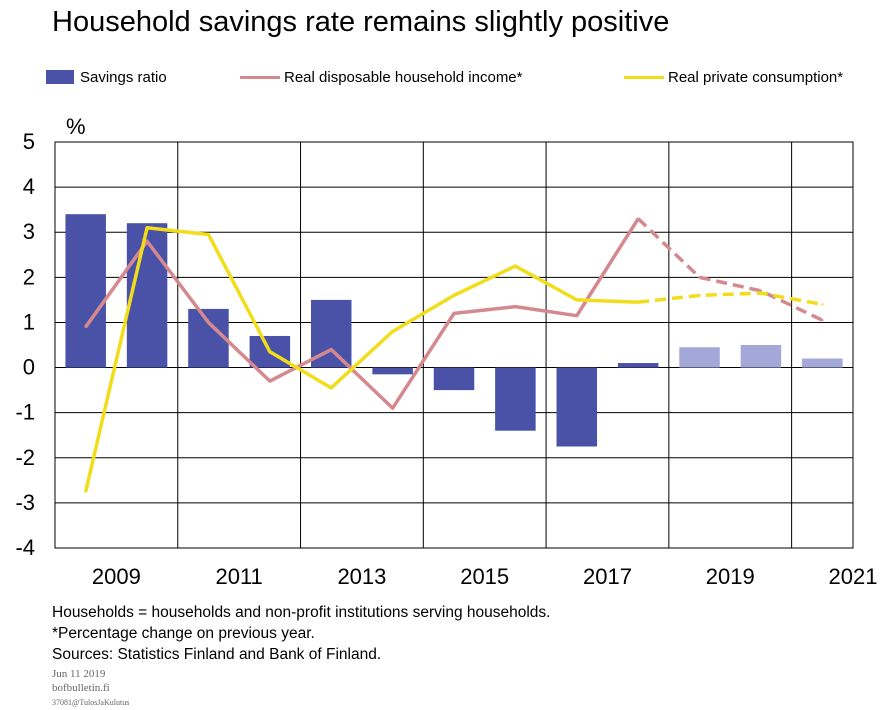 The width and height of the screenshot is (882, 710). Describe the element at coordinates (25, 412) in the screenshot. I see `y-tick-label: -1` at that location.